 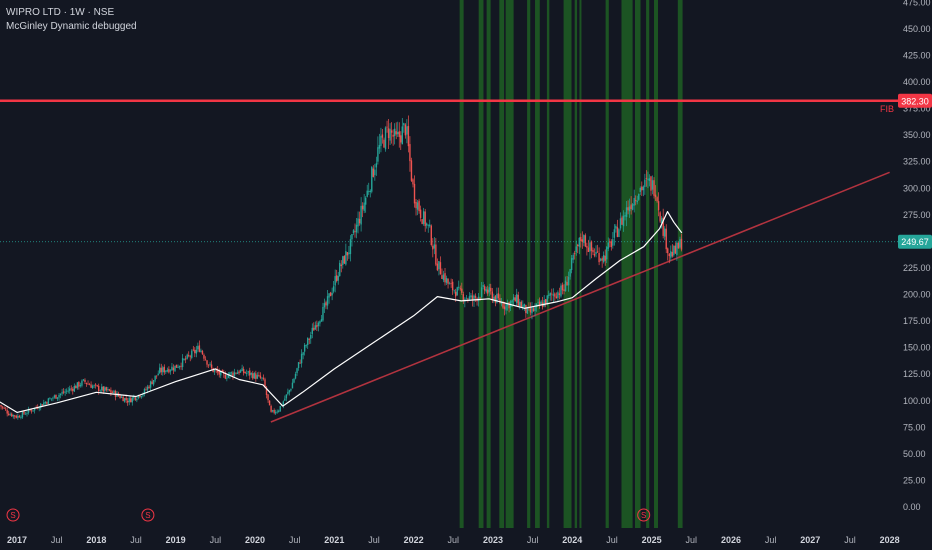 What do you see at coordinates (915, 275) in the screenshot?
I see `price-axis` at bounding box center [915, 275].